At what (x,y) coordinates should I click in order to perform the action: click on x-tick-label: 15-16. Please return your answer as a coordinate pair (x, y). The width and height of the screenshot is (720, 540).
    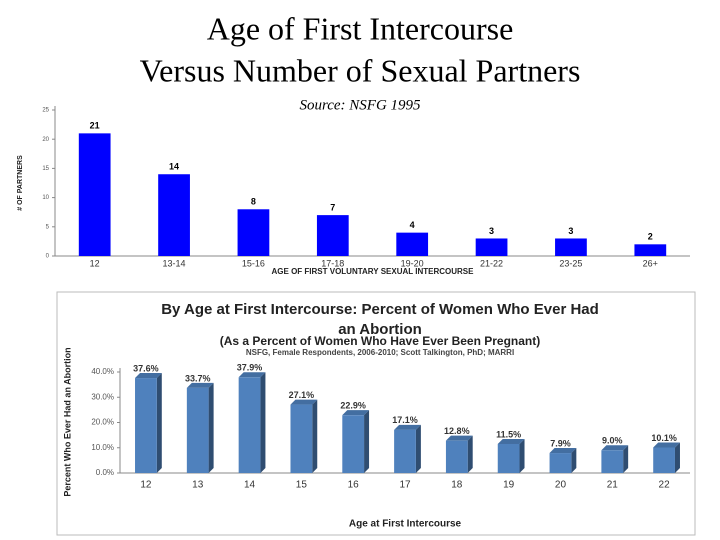
    Looking at the image, I should click on (253, 263).